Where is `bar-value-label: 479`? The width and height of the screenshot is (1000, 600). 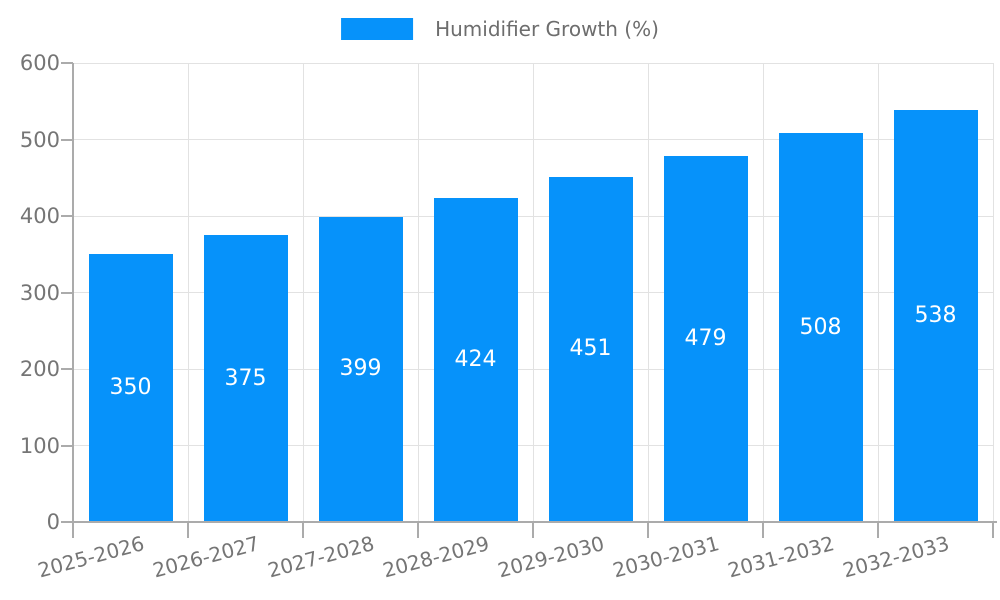
bar-value-label: 479 is located at coordinates (705, 338).